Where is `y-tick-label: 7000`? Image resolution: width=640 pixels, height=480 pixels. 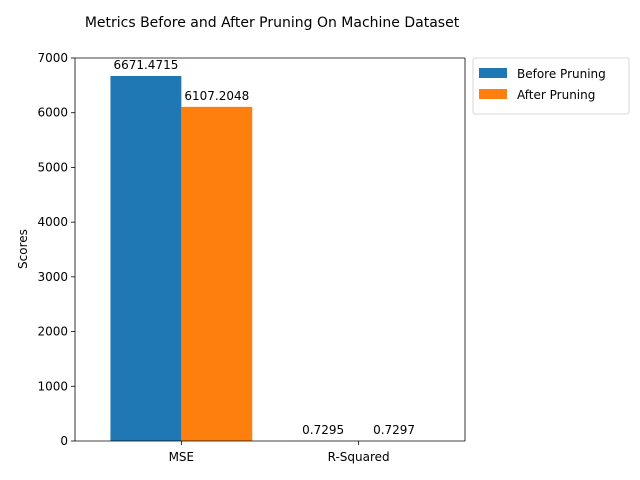 y-tick-label: 7000 is located at coordinates (52, 58).